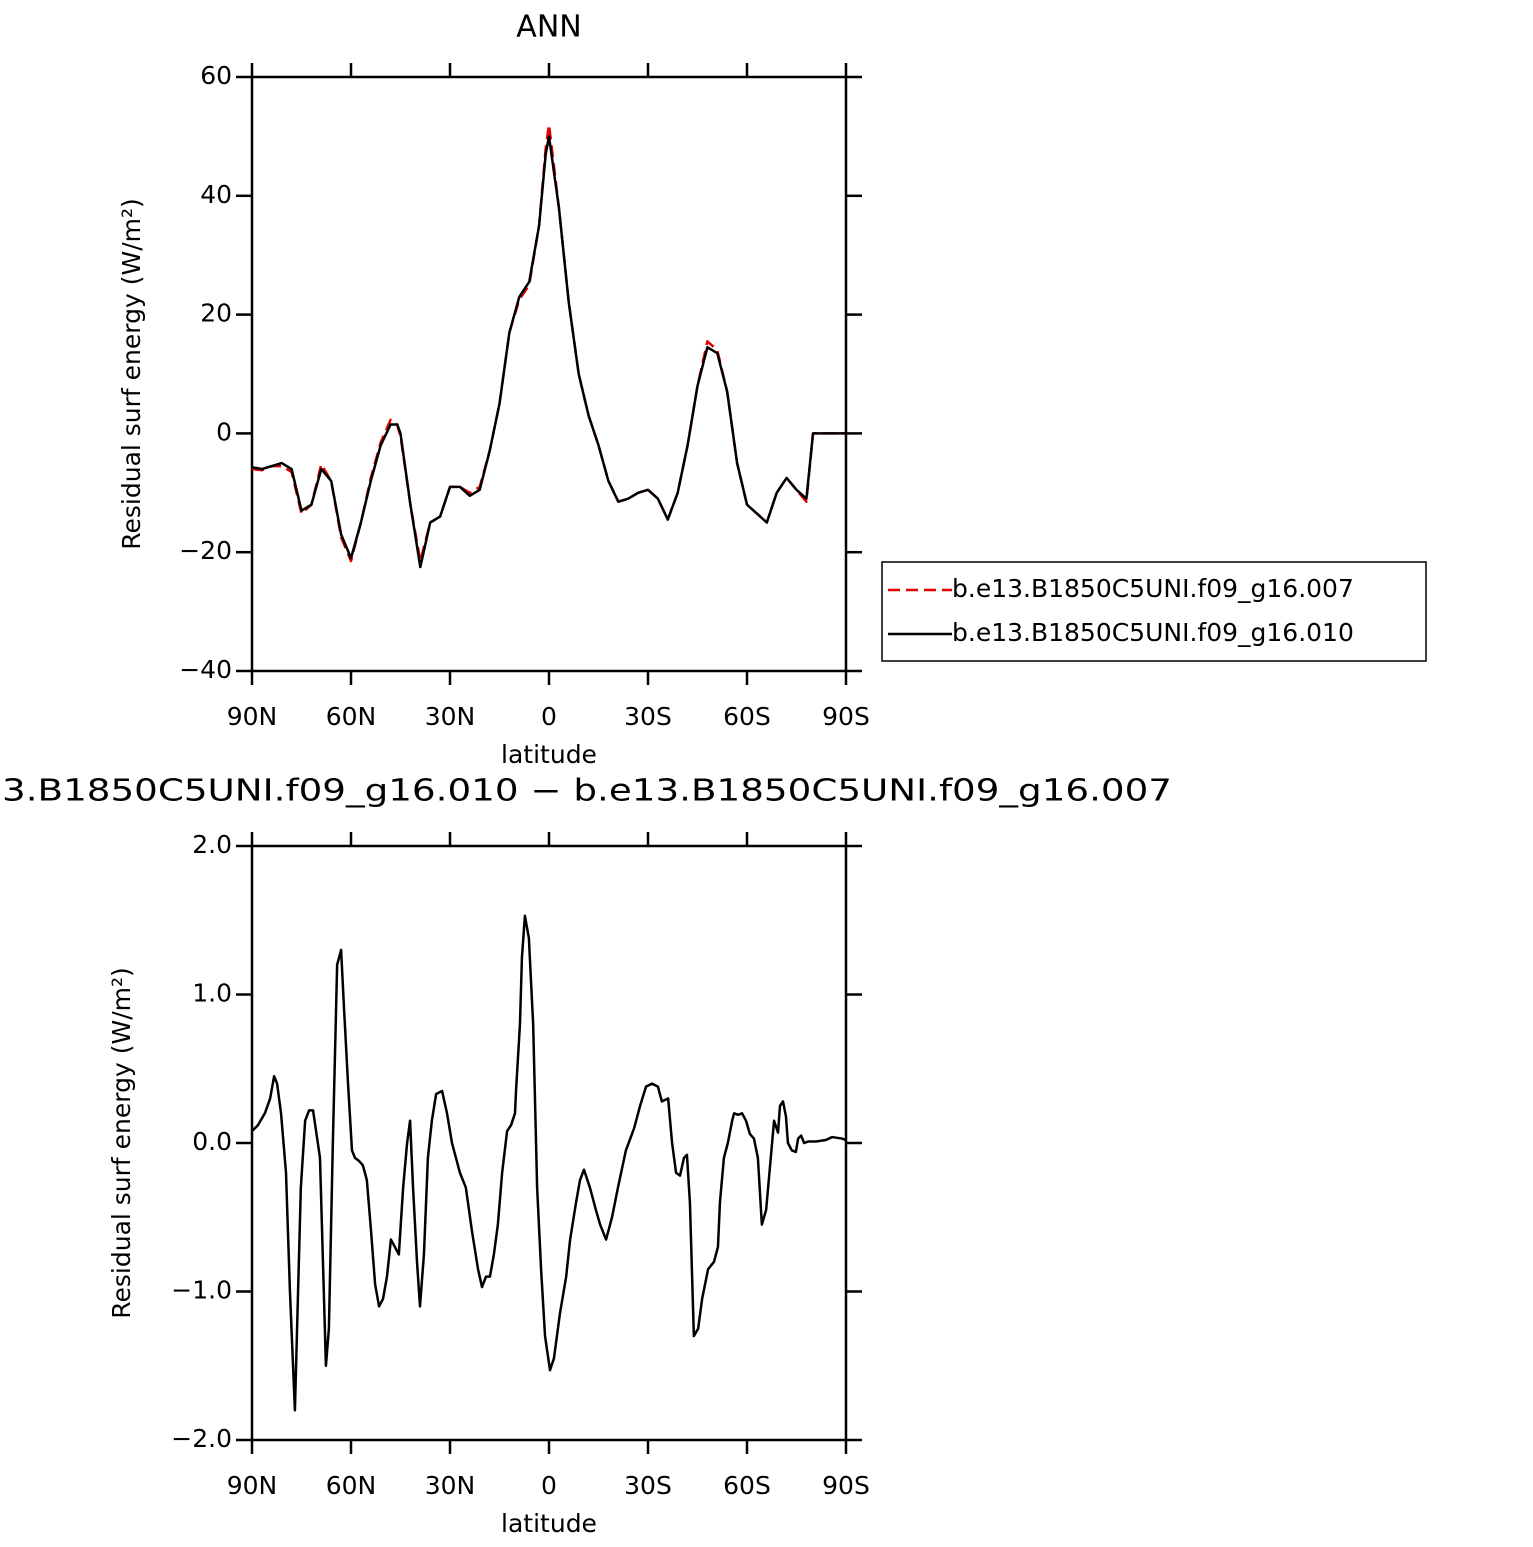 The height and width of the screenshot is (1547, 1533). I want to click on y-tick-label: 0.0, so click(212, 1141).